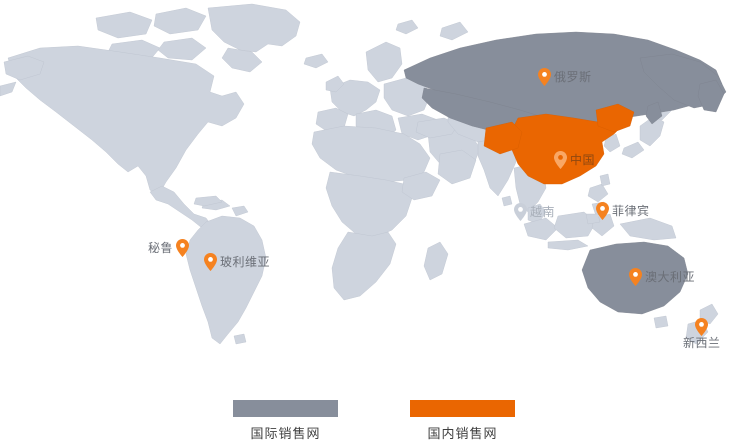  What do you see at coordinates (285, 408) in the screenshot?
I see `legend-swatch-international` at bounding box center [285, 408].